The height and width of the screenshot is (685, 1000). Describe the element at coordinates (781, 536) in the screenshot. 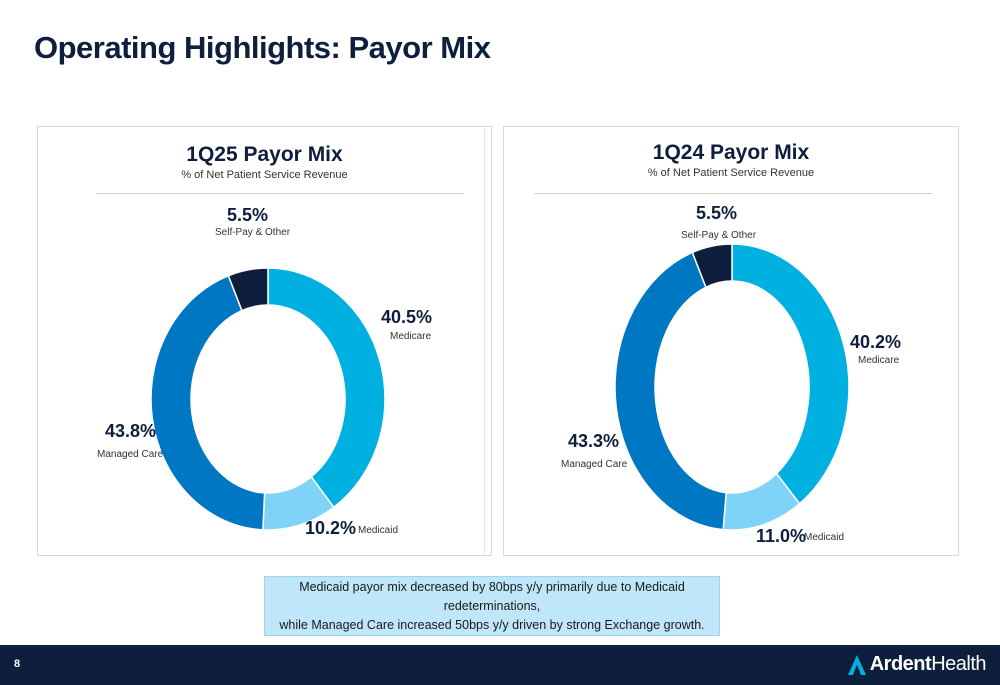

I see `label-value-medicaid: 11.0%` at that location.